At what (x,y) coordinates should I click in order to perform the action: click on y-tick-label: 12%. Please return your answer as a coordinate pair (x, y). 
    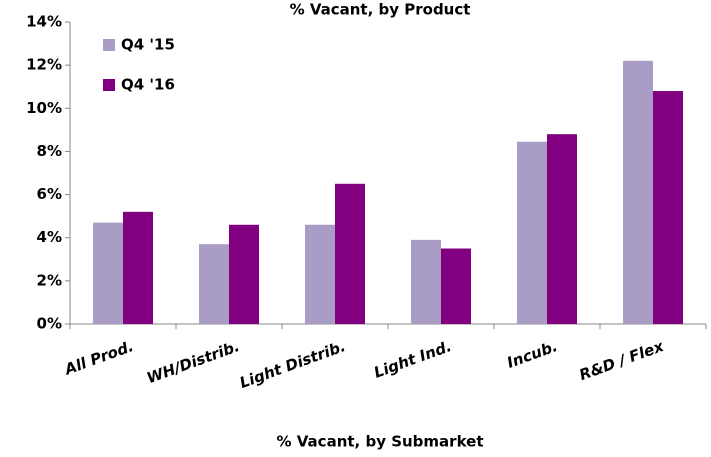
    Looking at the image, I should click on (44, 65).